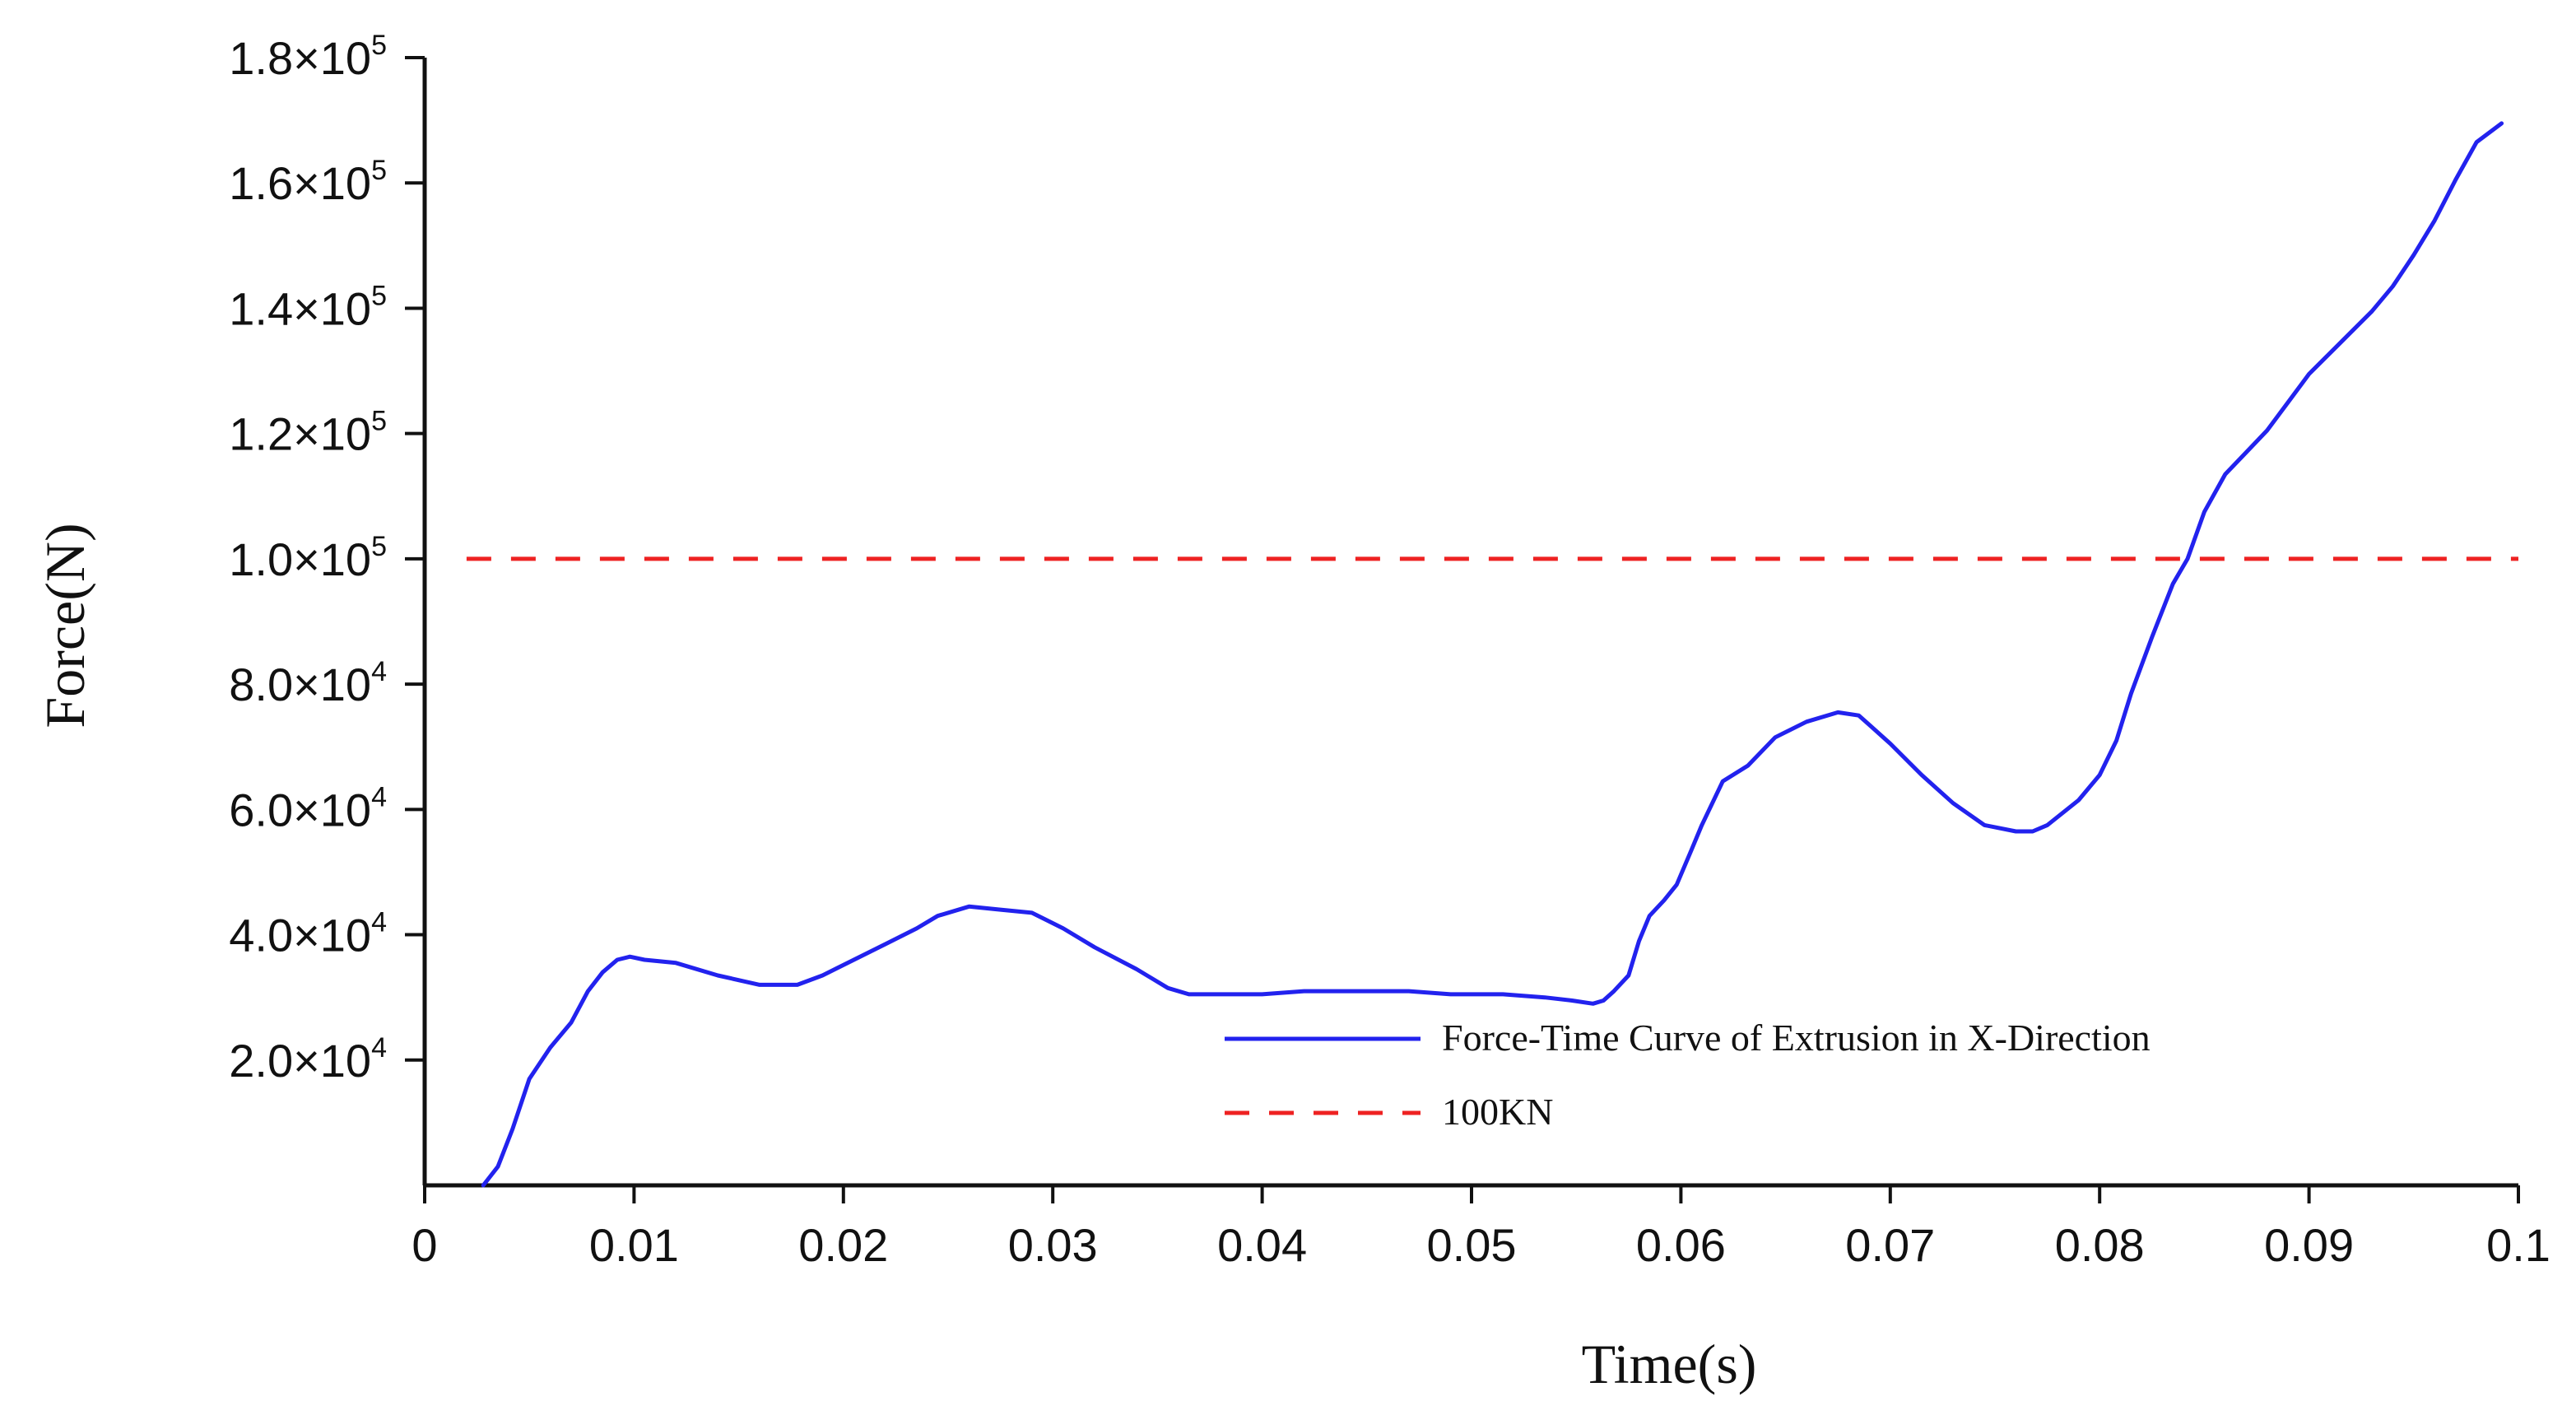 The height and width of the screenshot is (1415, 2576). Describe the element at coordinates (308, 307) in the screenshot. I see `y-tick-label: 1.4×10⁵` at that location.